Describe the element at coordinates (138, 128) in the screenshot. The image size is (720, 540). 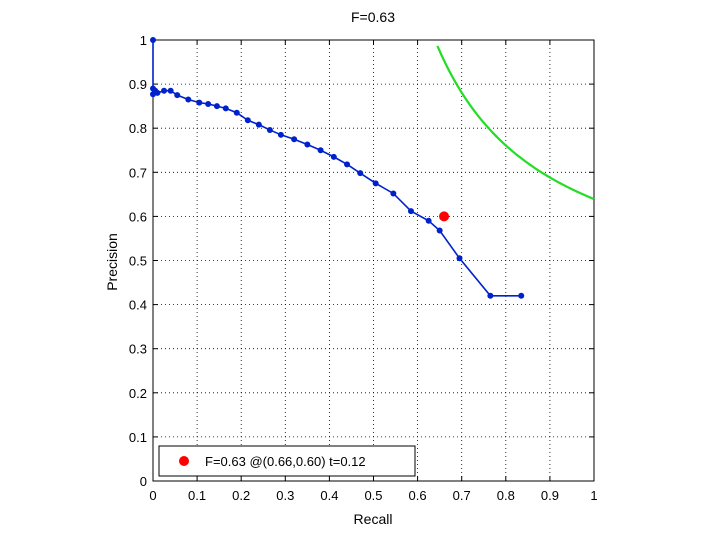
I see `y-tick-label: 0.8` at that location.